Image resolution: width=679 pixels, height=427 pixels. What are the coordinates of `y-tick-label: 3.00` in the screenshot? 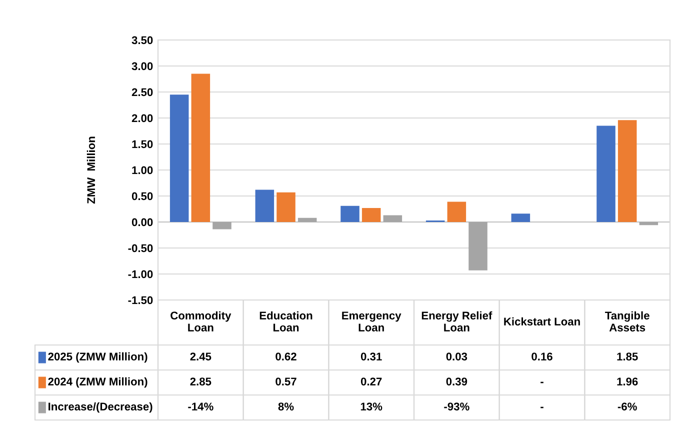 It's located at (142, 66).